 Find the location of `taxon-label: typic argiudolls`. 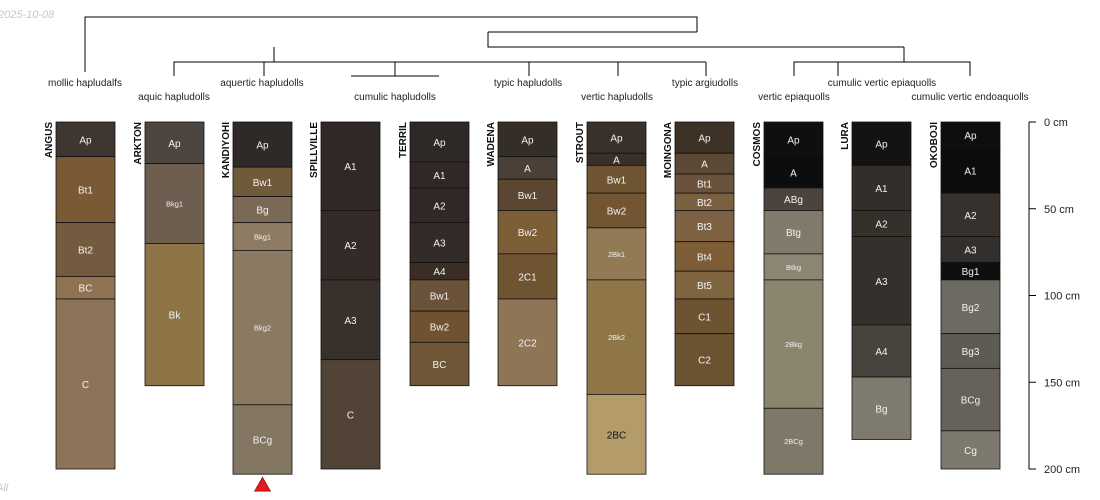

taxon-label: typic argiudolls is located at coordinates (705, 83).